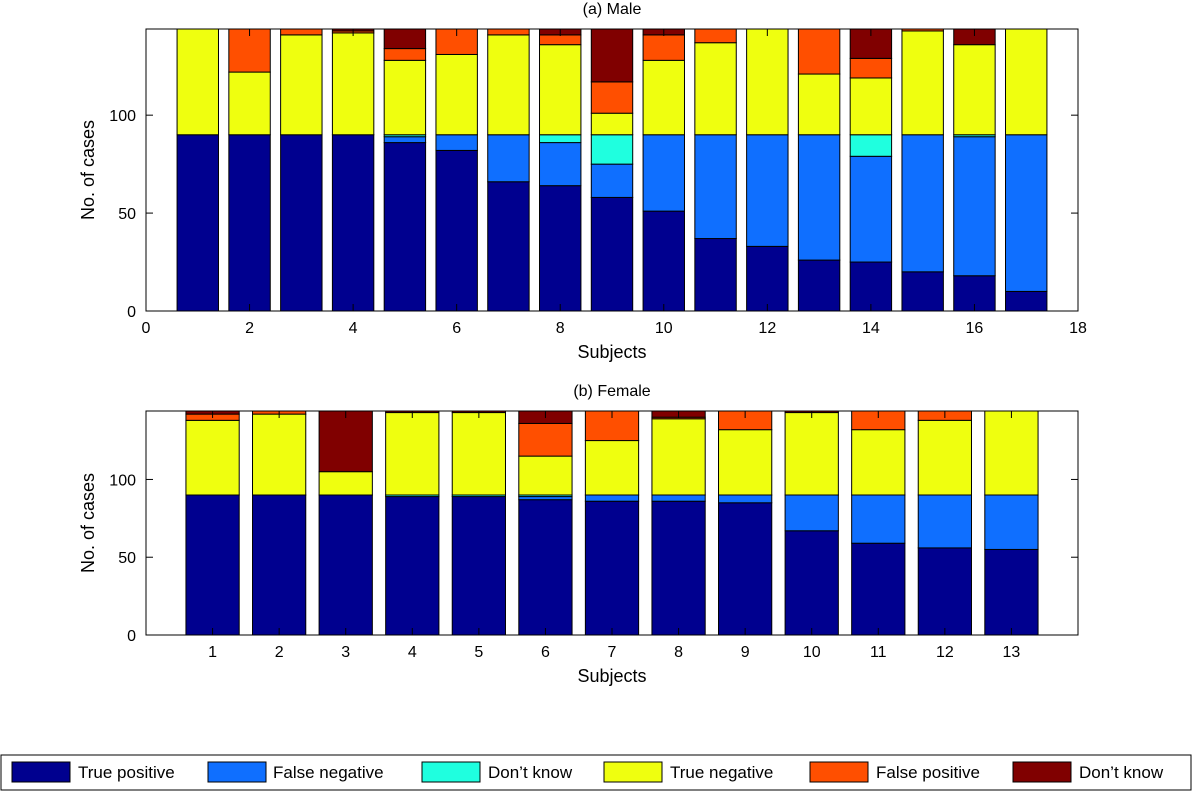 The height and width of the screenshot is (791, 1192). What do you see at coordinates (295, 772) in the screenshot?
I see `legend-item-false-negative: False negative` at bounding box center [295, 772].